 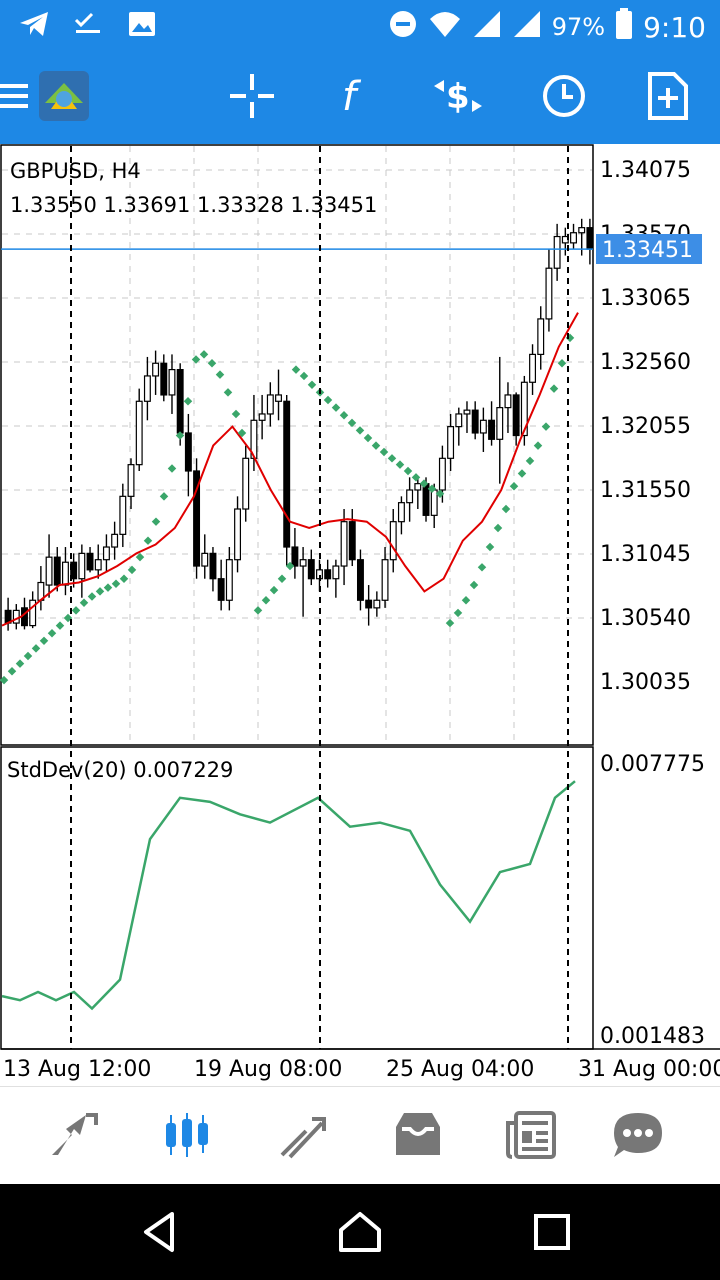 What do you see at coordinates (360, 1232) in the screenshot?
I see `home-icon` at bounding box center [360, 1232].